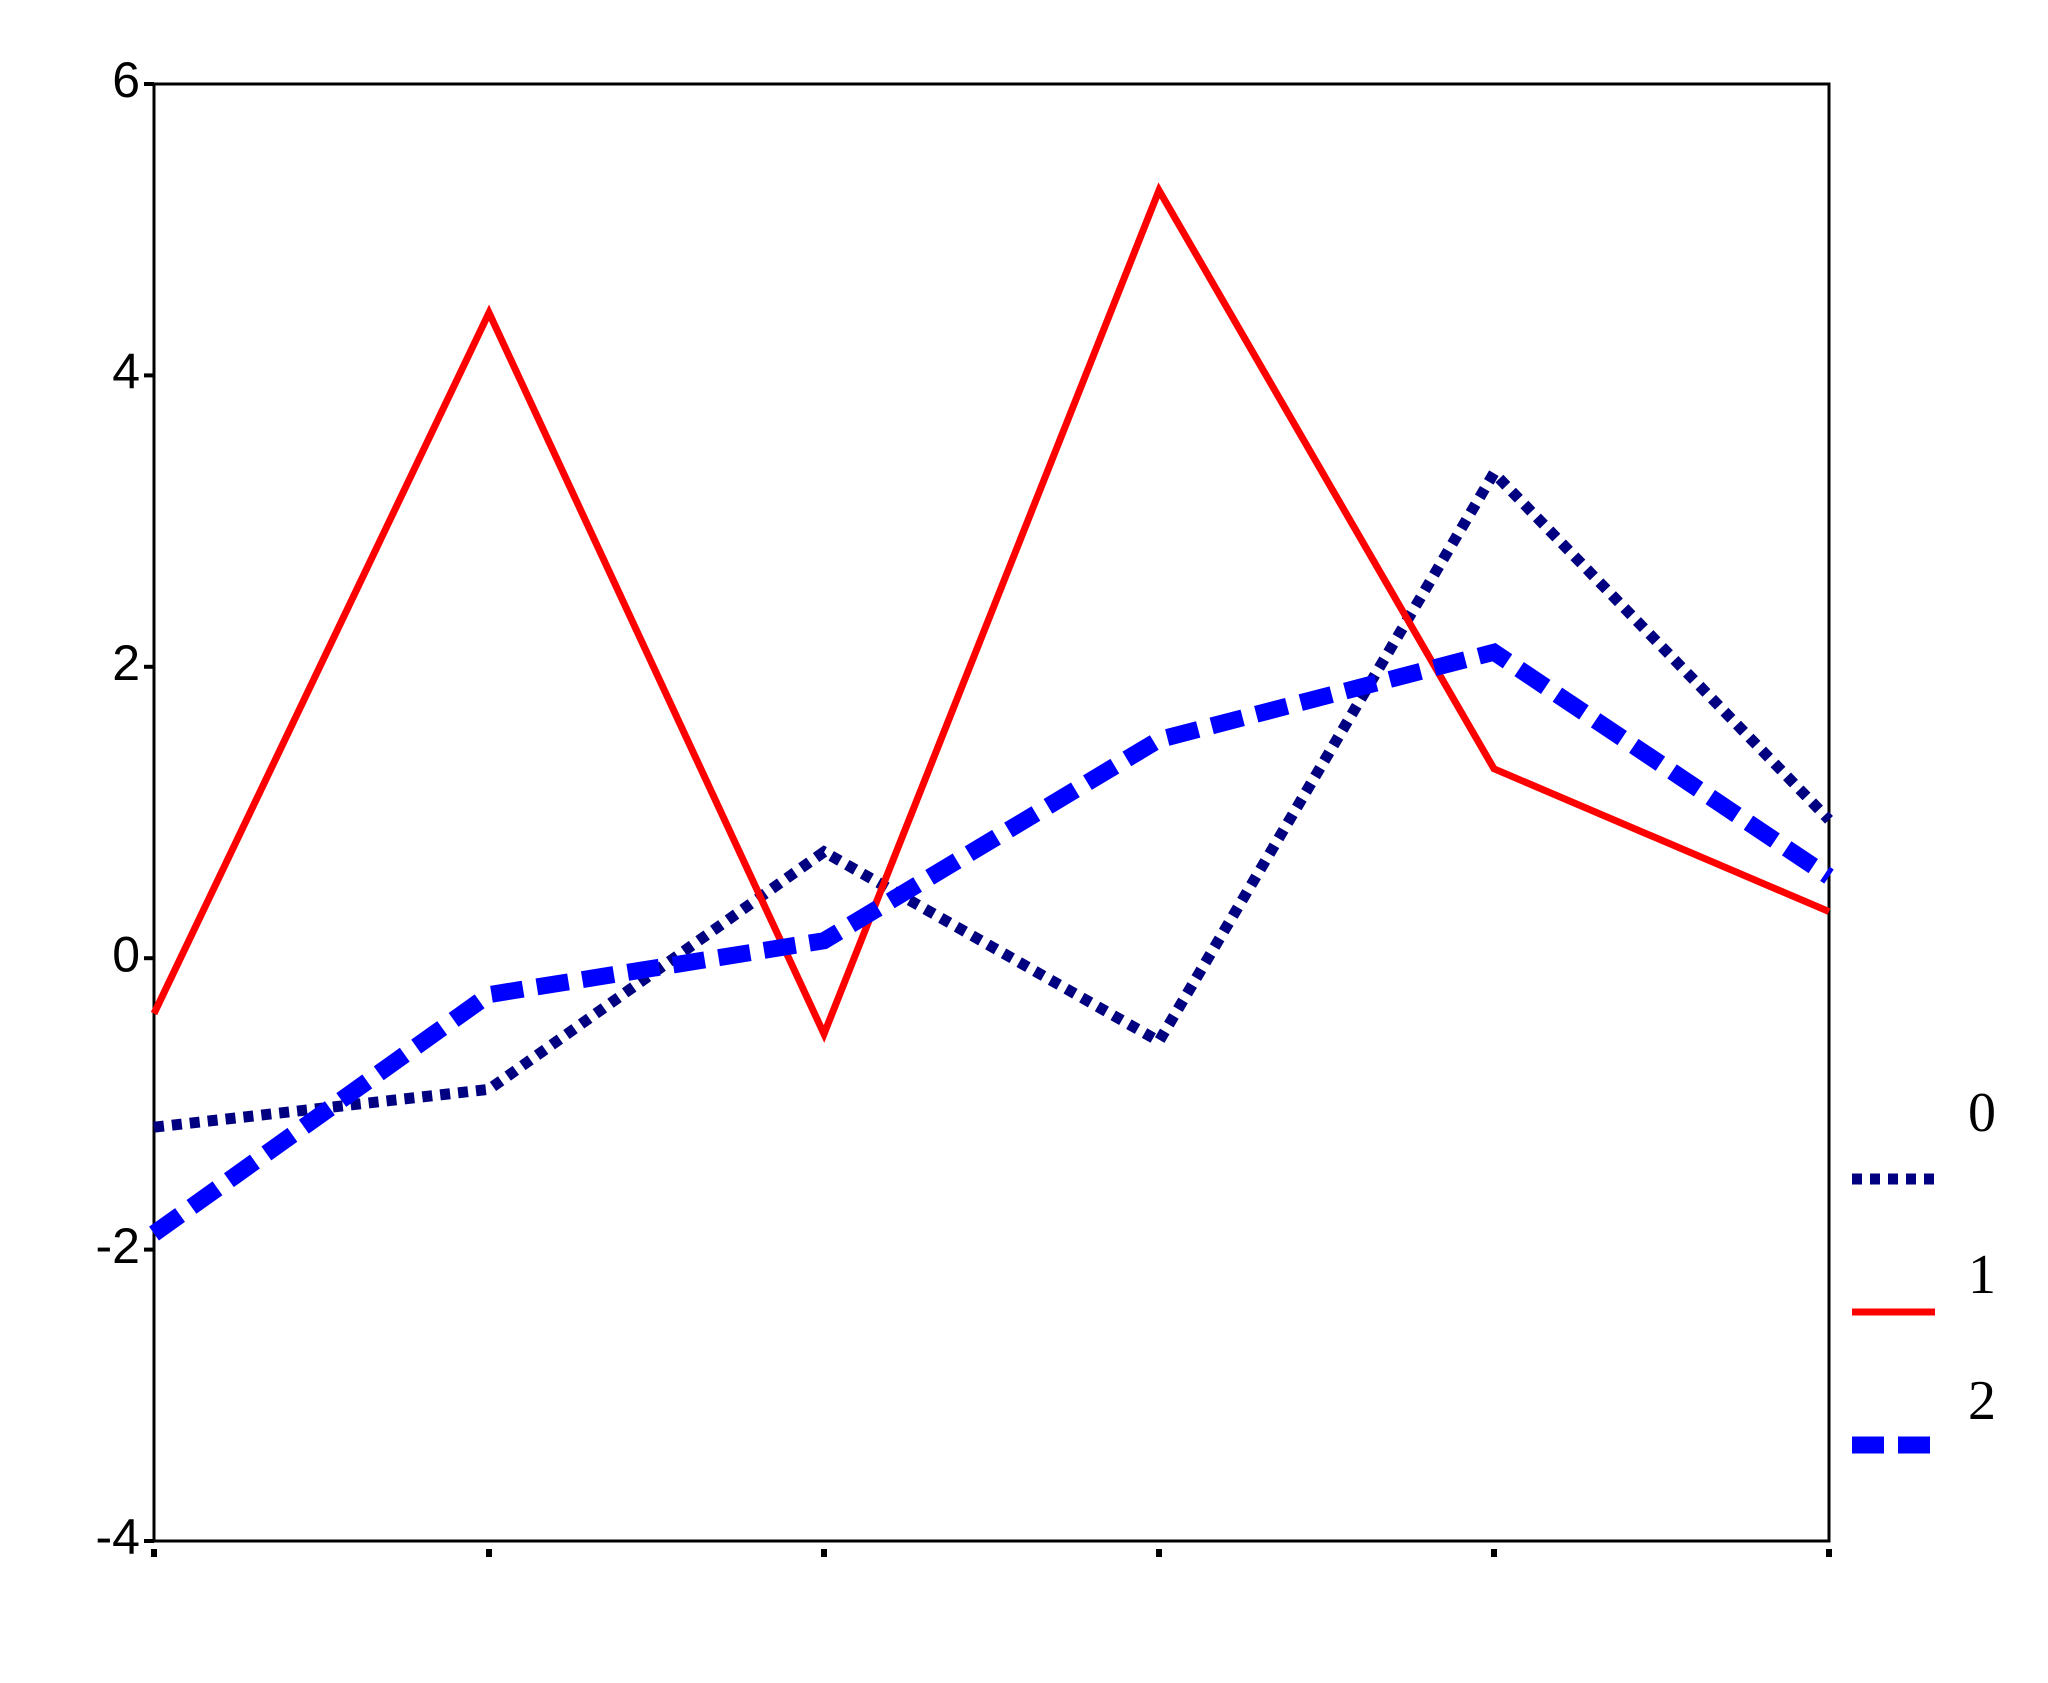 The image size is (2048, 1683). I want to click on y-tick-label: 0, so click(126, 954).